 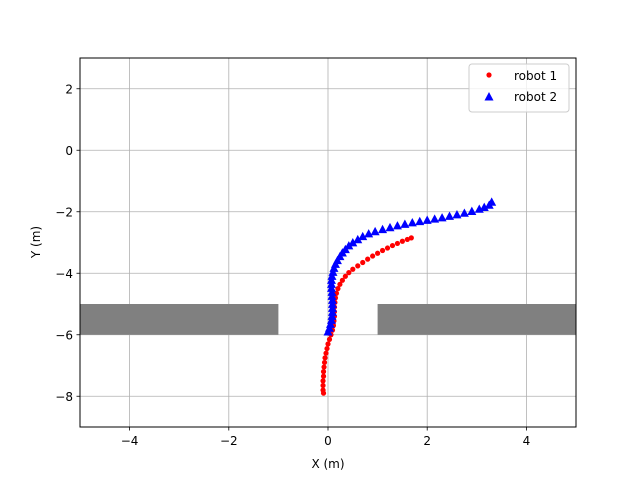 What do you see at coordinates (229, 441) in the screenshot?
I see `x-tick-label: −2` at bounding box center [229, 441].